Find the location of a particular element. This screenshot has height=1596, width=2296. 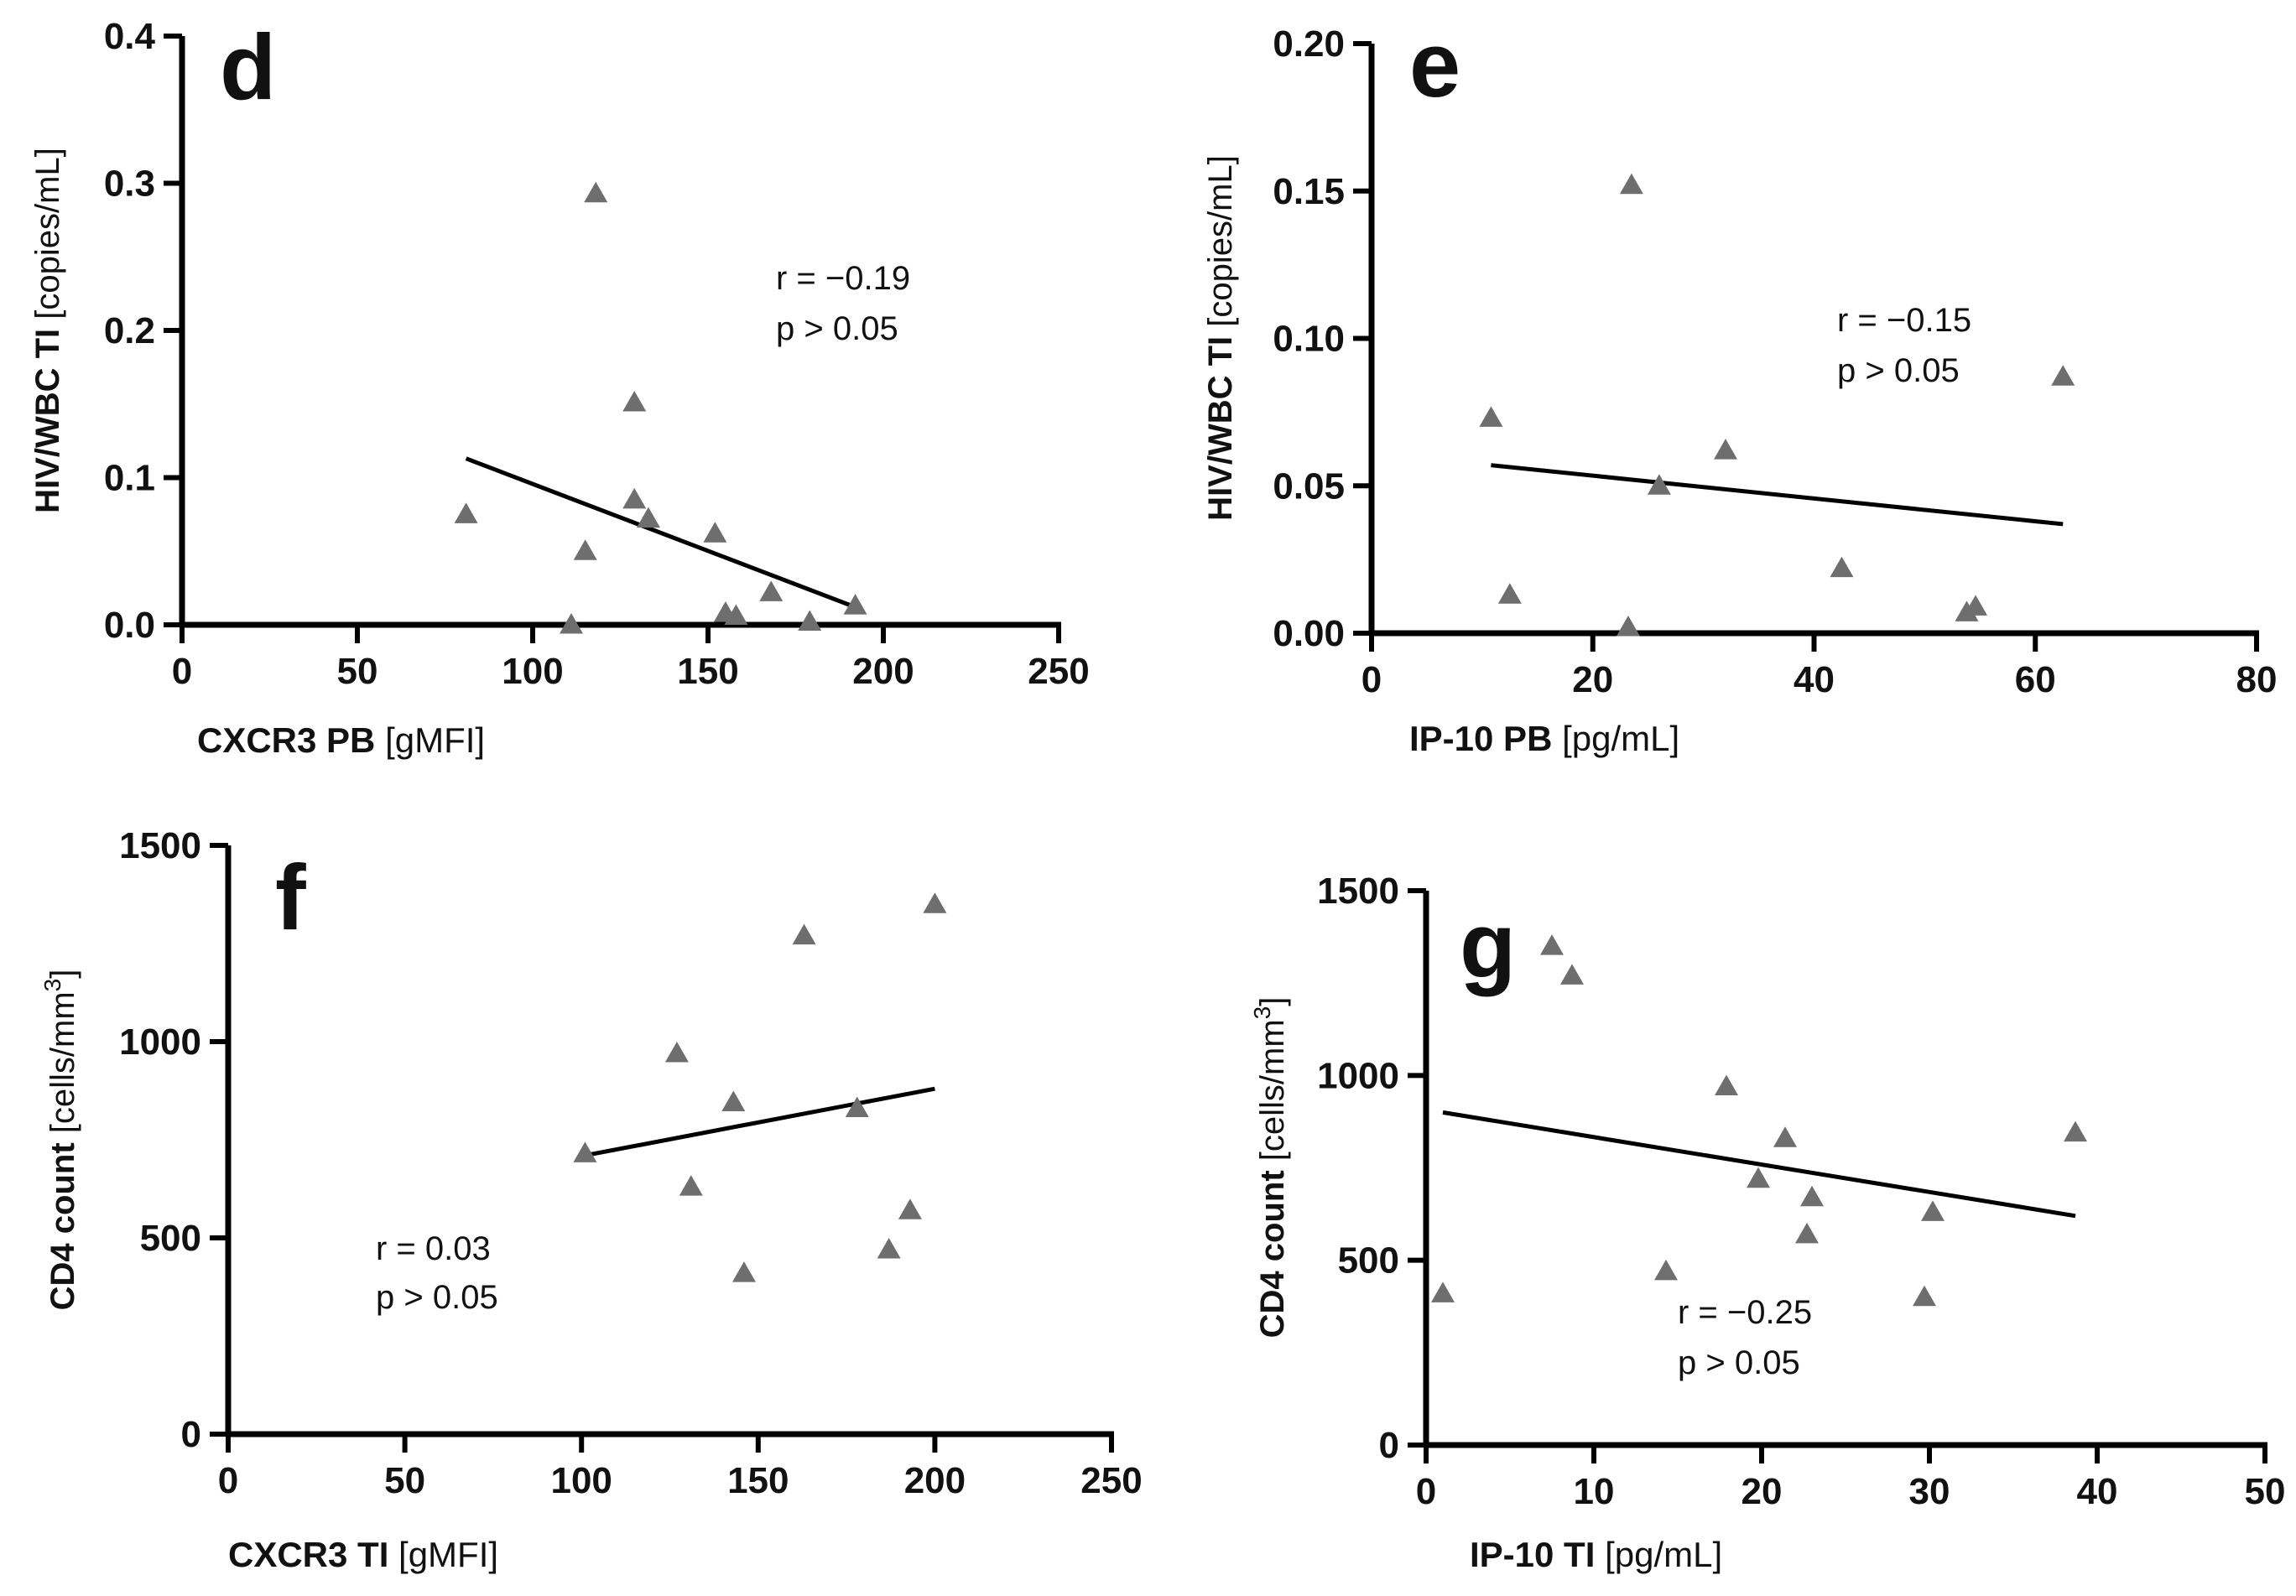

x-tick-label: 30 is located at coordinates (1930, 1491).